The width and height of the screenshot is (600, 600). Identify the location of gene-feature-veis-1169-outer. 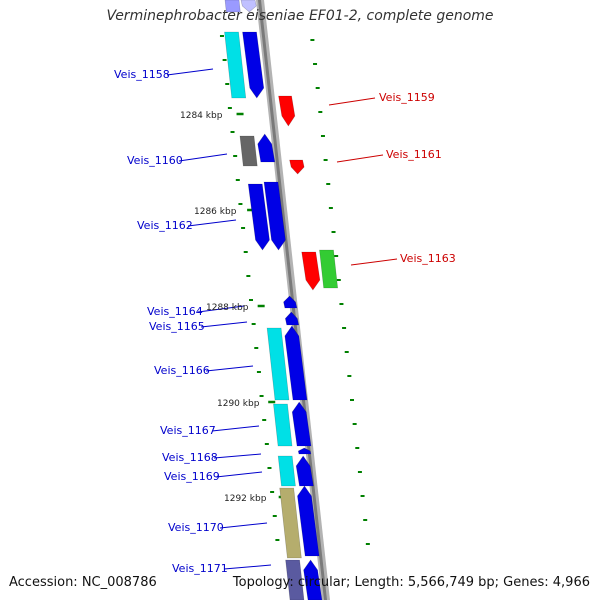
(286, 471).